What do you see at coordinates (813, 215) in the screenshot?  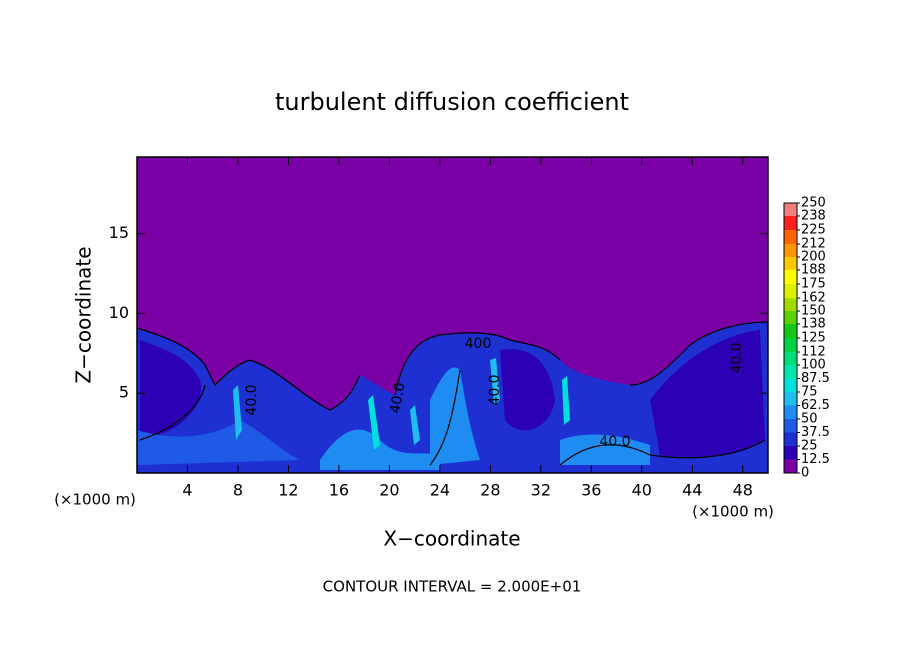 I see `colorbar-label: 238` at bounding box center [813, 215].